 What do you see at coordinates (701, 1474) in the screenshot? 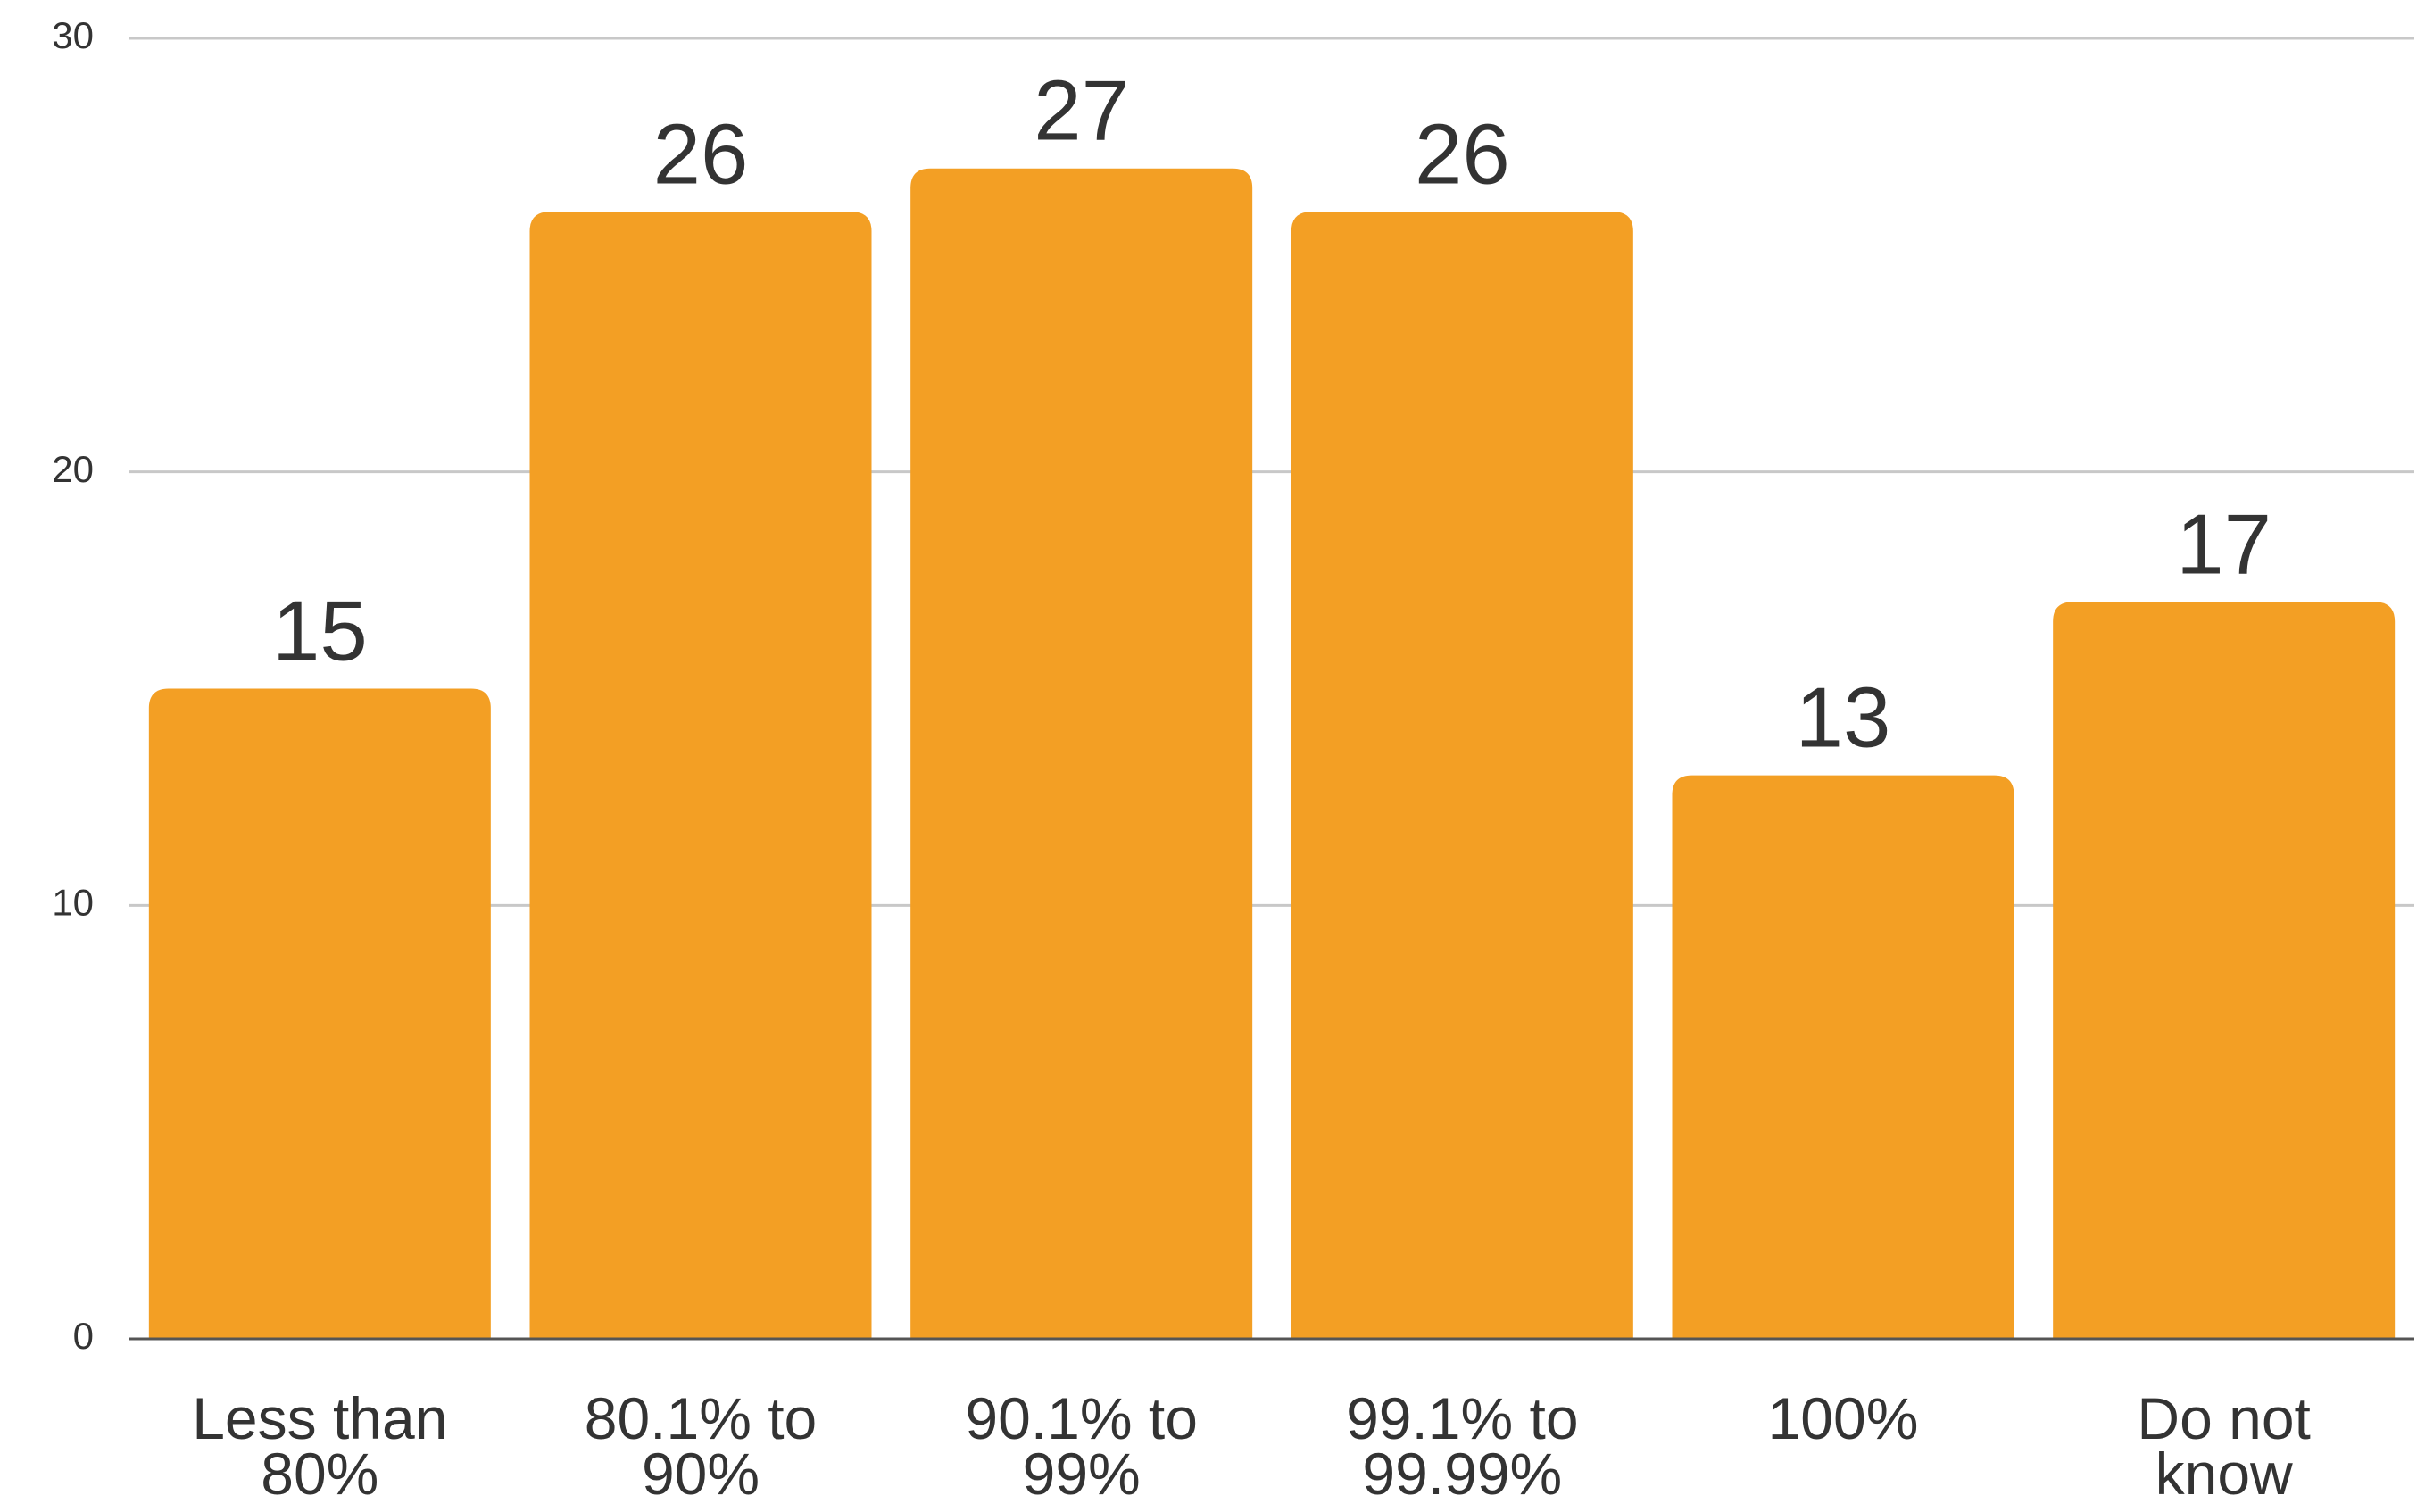
I see `x-tick-label: 90%` at bounding box center [701, 1474].